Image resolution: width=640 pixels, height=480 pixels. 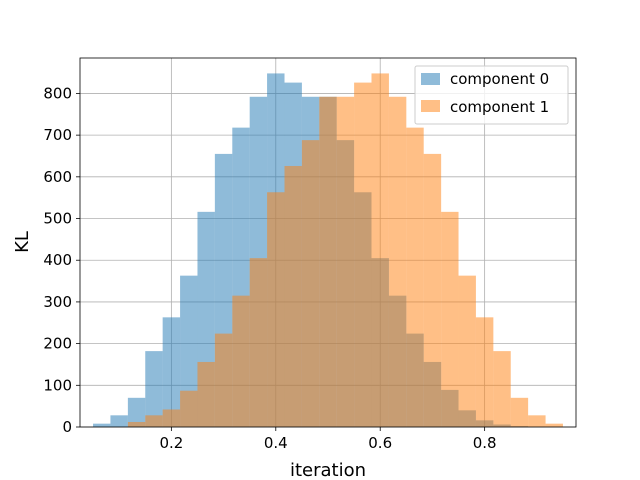 What do you see at coordinates (499, 107) in the screenshot?
I see `legend-label-component-1: component 1` at bounding box center [499, 107].